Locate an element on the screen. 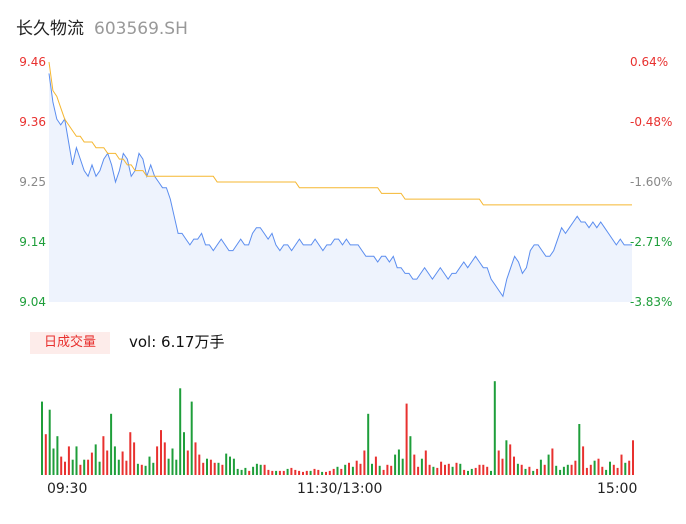 The width and height of the screenshot is (686, 524). price-tick-label: 9.14 is located at coordinates (32, 242).